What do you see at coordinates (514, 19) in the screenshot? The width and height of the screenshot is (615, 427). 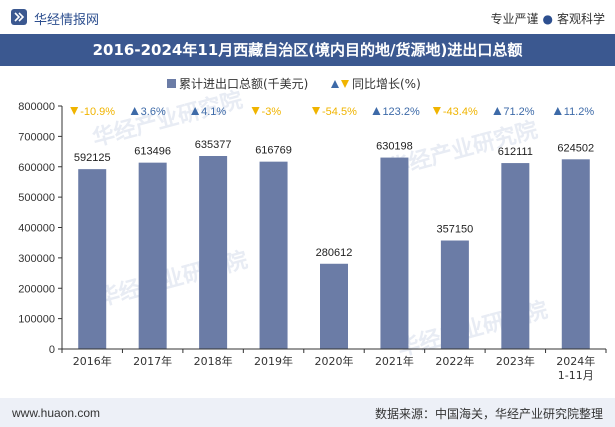 I see `slogan-left: 专业严谨` at bounding box center [514, 19].